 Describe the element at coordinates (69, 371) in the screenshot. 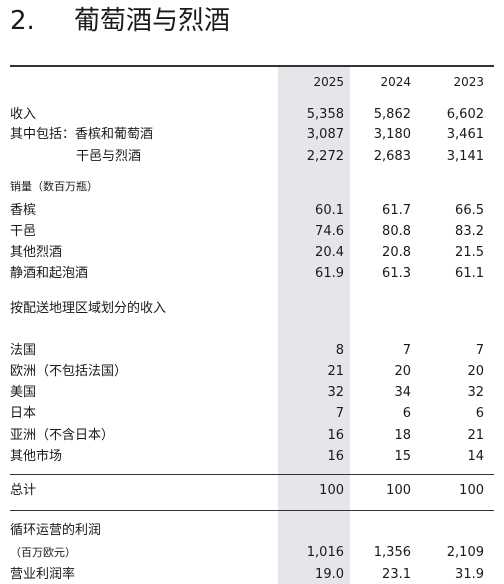

I see `row-label: 欧洲（不包括法国）` at that location.